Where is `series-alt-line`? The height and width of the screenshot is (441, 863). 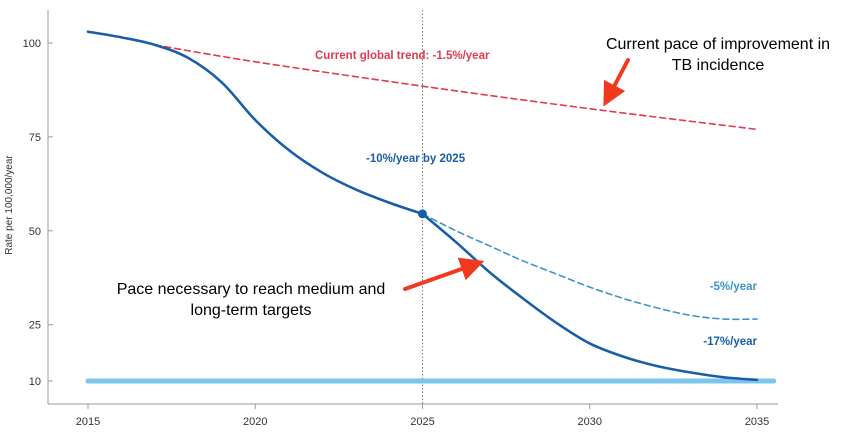
series-alt-line is located at coordinates (589, 267).